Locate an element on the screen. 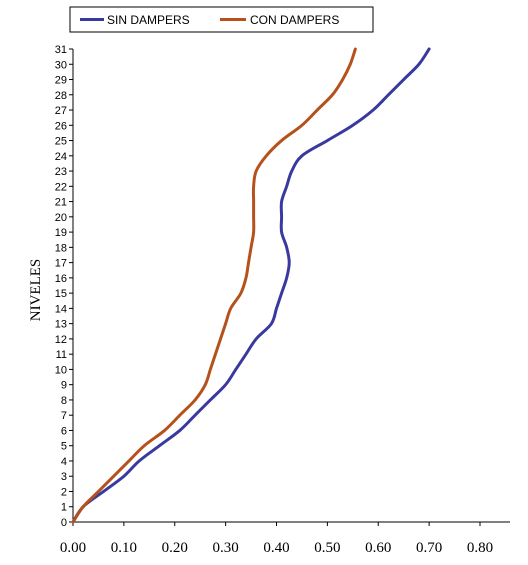  y-tick-label: 30 is located at coordinates (61, 65).